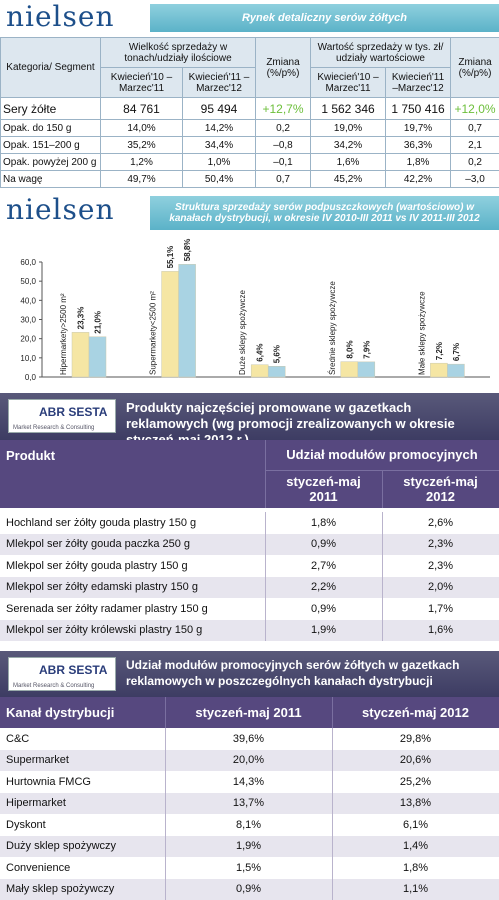  Describe the element at coordinates (28, 320) in the screenshot. I see `y-tick-label: 30,0` at that location.